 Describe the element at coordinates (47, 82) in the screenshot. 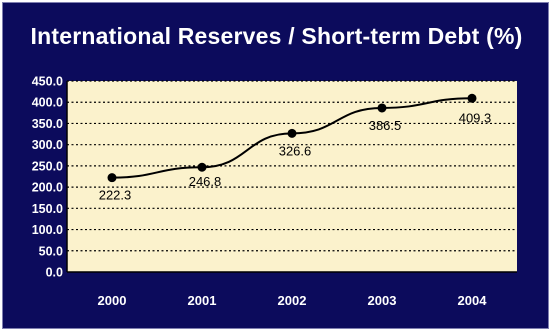

I see `y-tick-label: 450.0` at that location.